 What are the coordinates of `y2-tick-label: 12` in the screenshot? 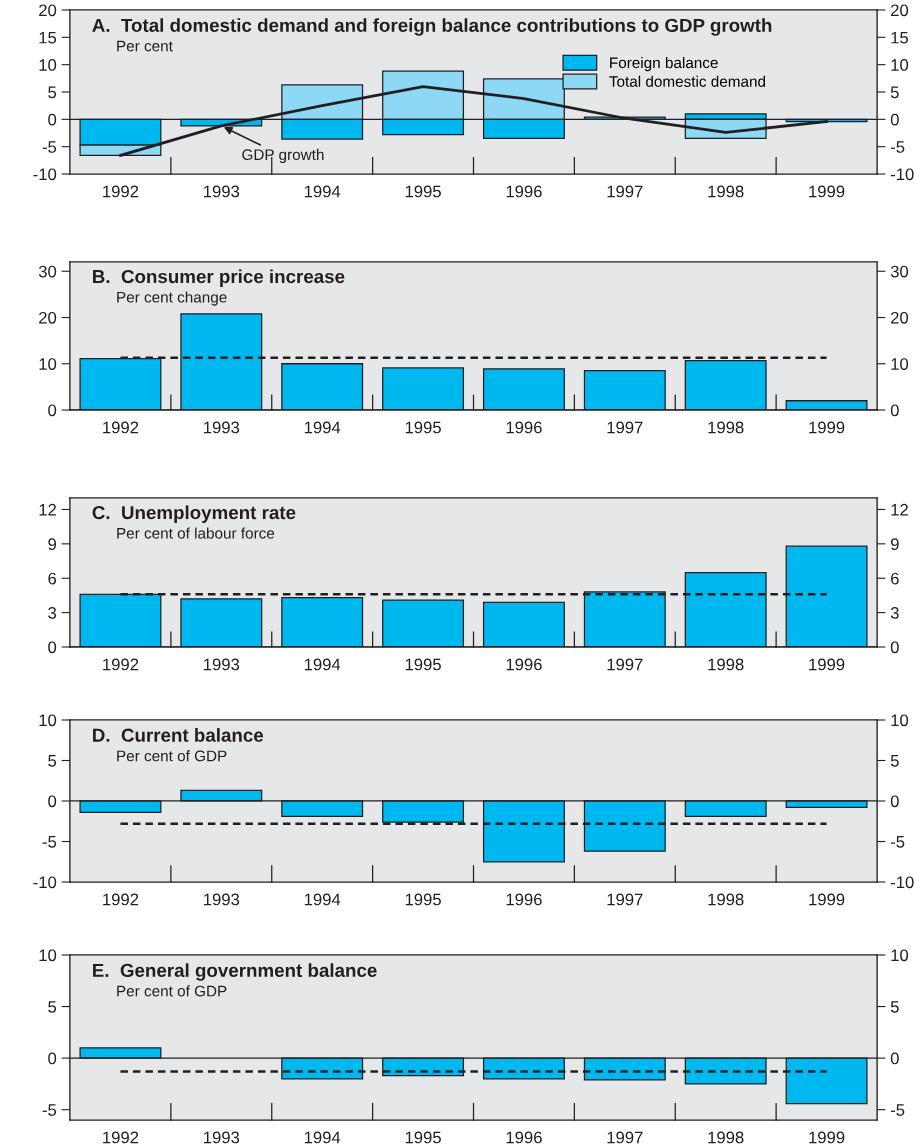 It's located at (899, 509).